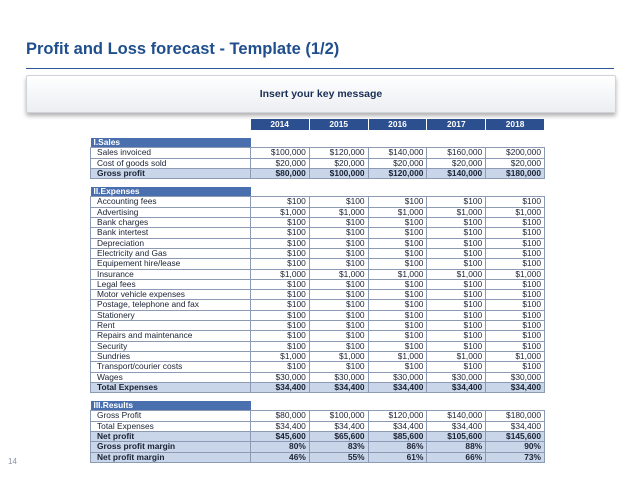 This screenshot has height=479, width=638. I want to click on section-title: I.Sales, so click(170, 143).